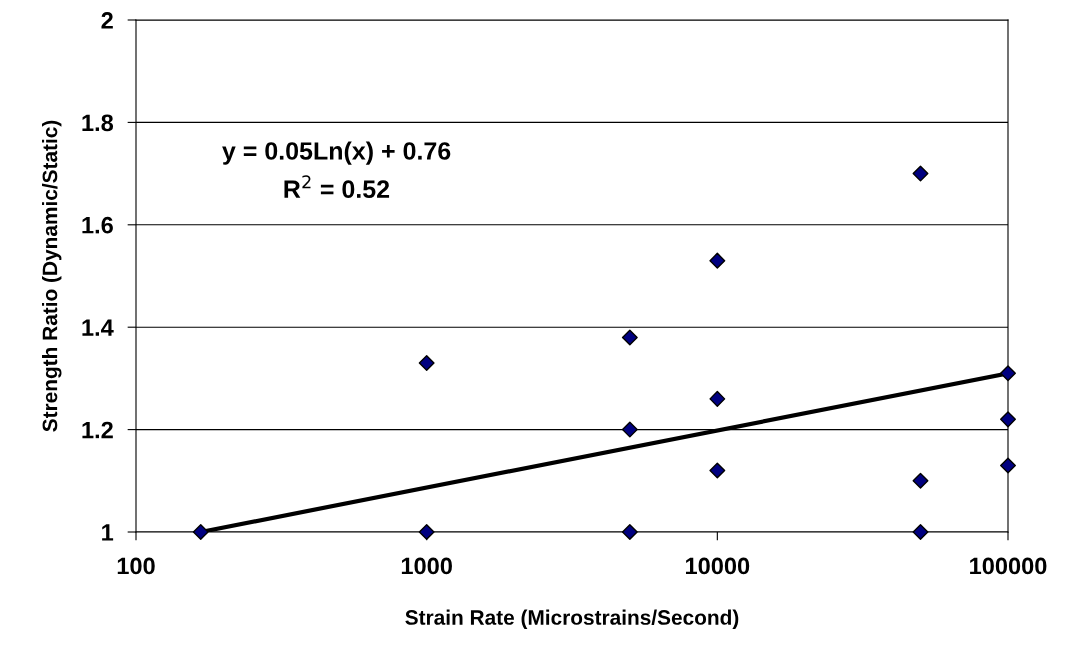 The height and width of the screenshot is (660, 1066). Describe the element at coordinates (97, 225) in the screenshot. I see `y-tick-label: 1.6` at that location.